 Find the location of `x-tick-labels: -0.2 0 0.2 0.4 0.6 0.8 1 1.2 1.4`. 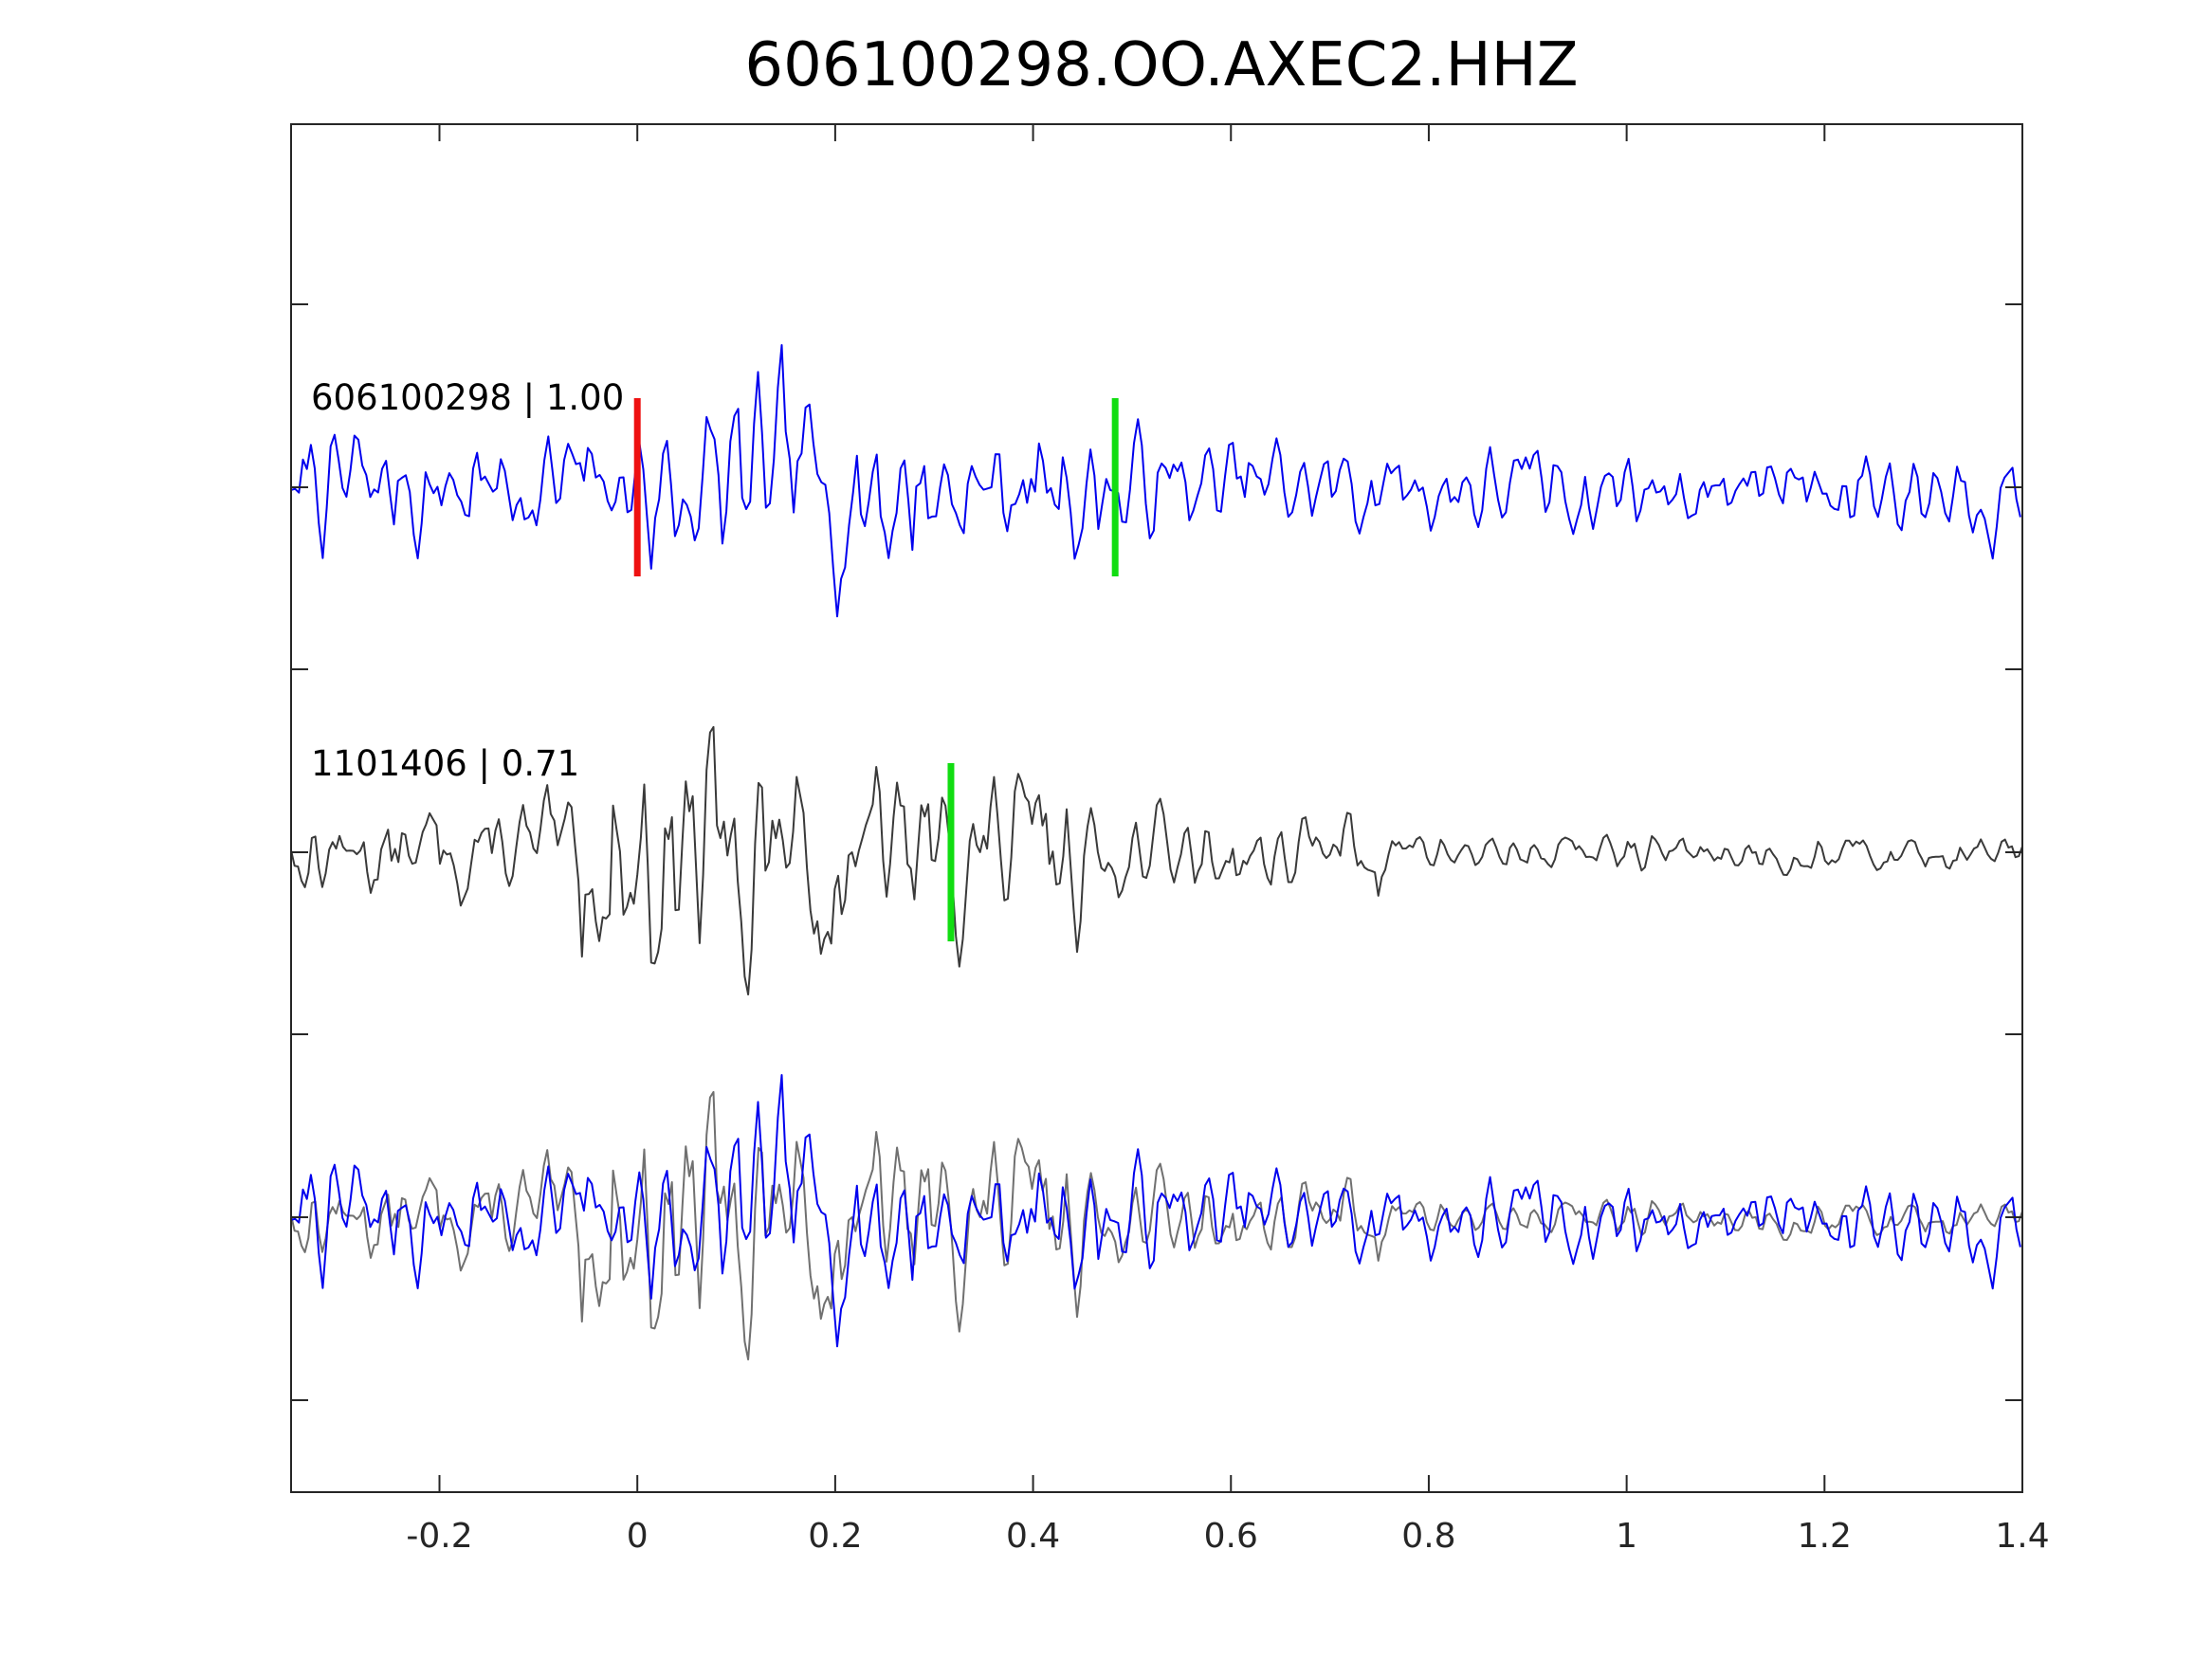

x-tick-labels: -0.2 0 0.2 0.4 0.6 0.8 1 1.2 1.4 is located at coordinates (1227, 1536).